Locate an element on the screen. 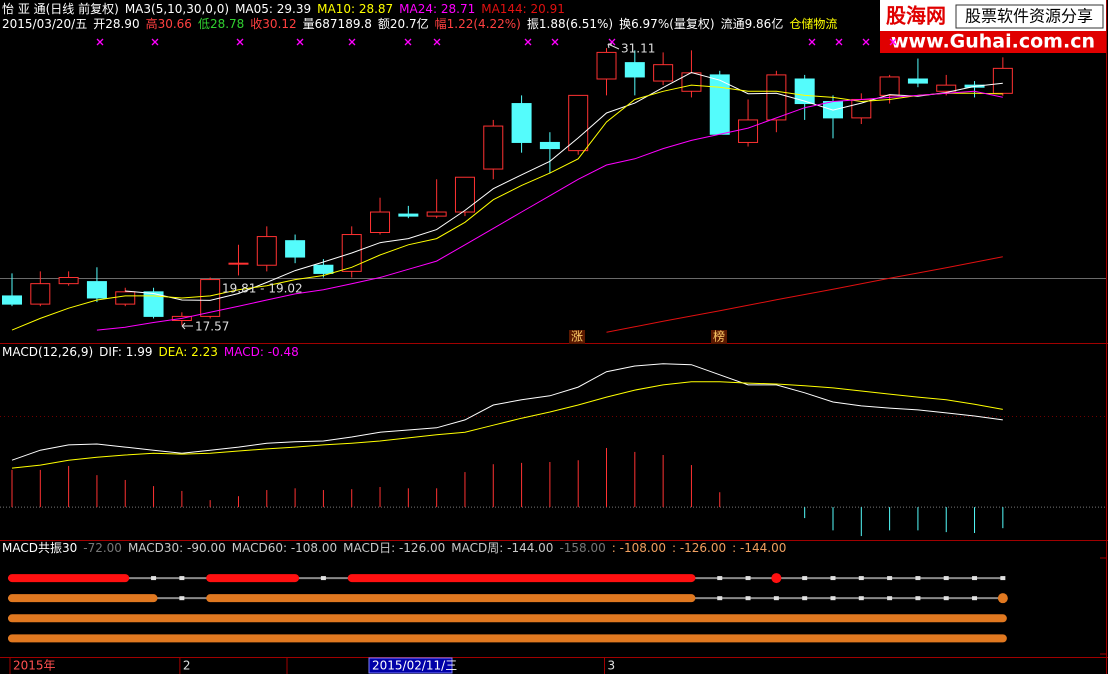 This screenshot has width=1108, height=674. row-dot is located at coordinates (776, 578).